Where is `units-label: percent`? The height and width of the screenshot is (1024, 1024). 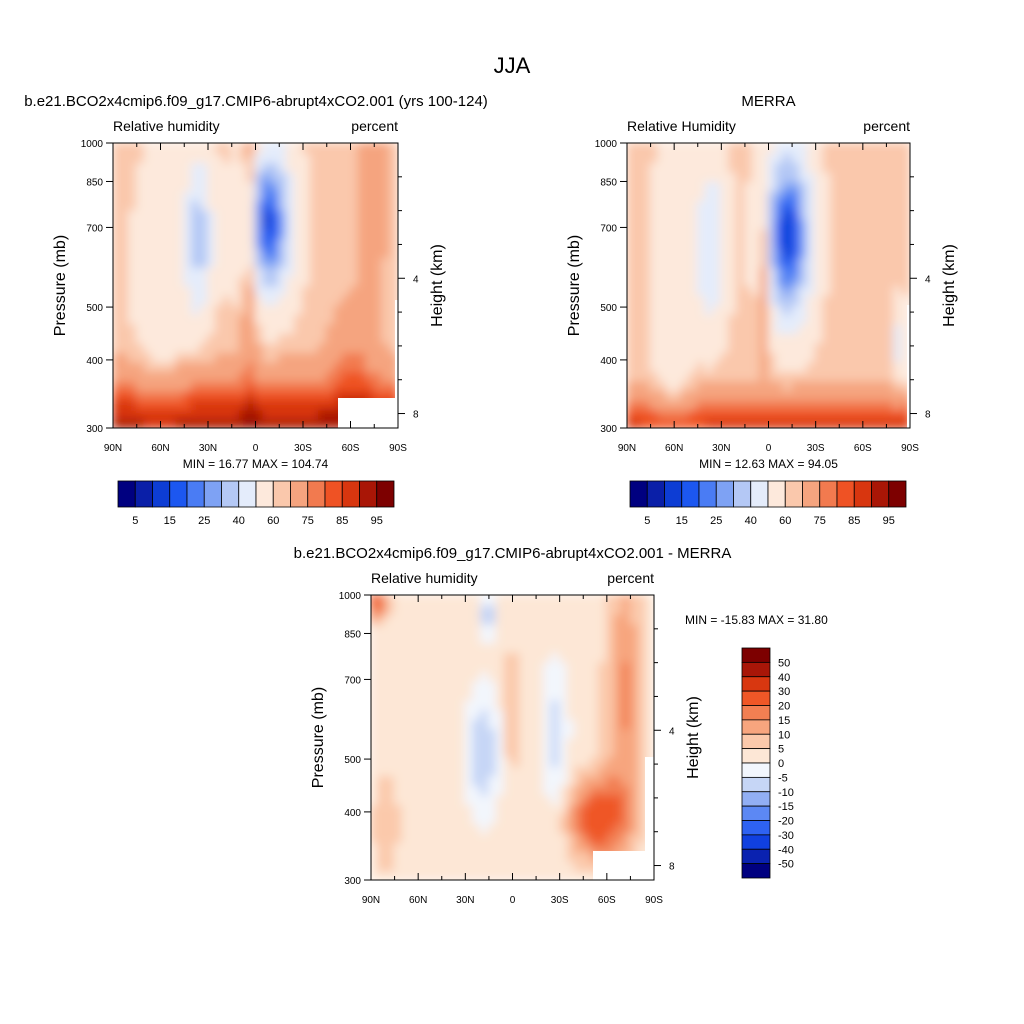
units-label: percent is located at coordinates (630, 578).